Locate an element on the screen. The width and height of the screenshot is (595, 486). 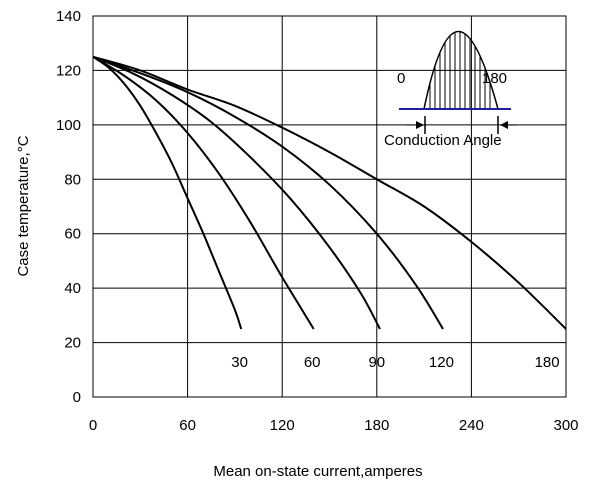
x-tick-label: 120 is located at coordinates (282, 425).